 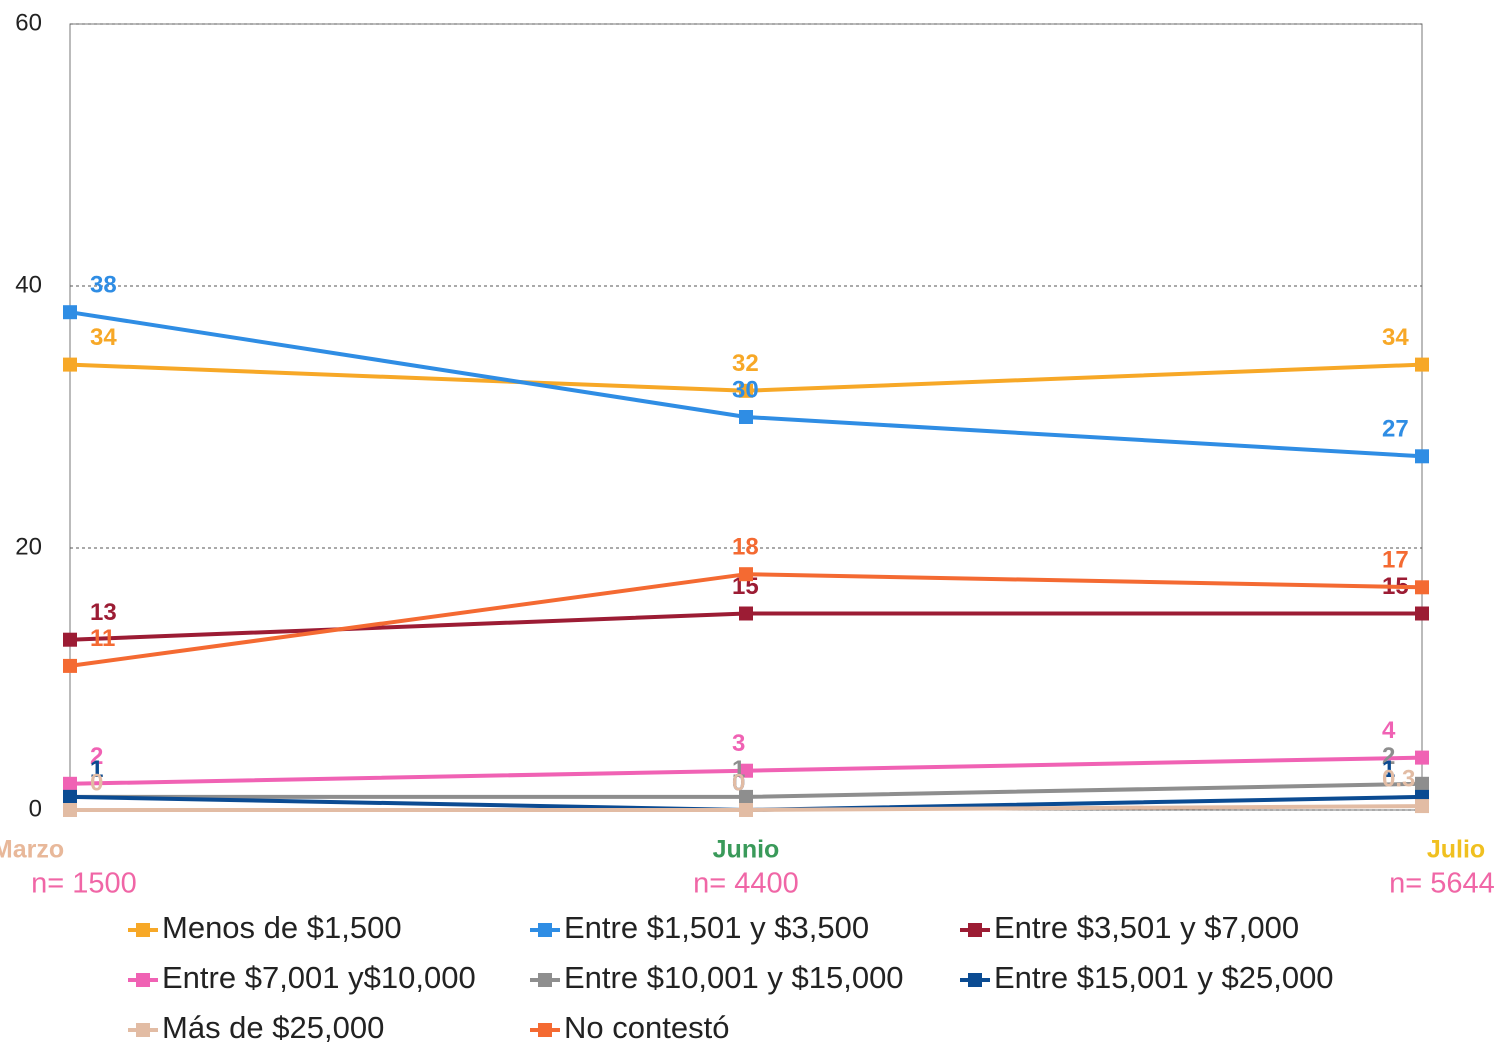 What do you see at coordinates (1164, 977) in the screenshot?
I see `legend-label: Entre $15,001 y $25,000` at bounding box center [1164, 977].